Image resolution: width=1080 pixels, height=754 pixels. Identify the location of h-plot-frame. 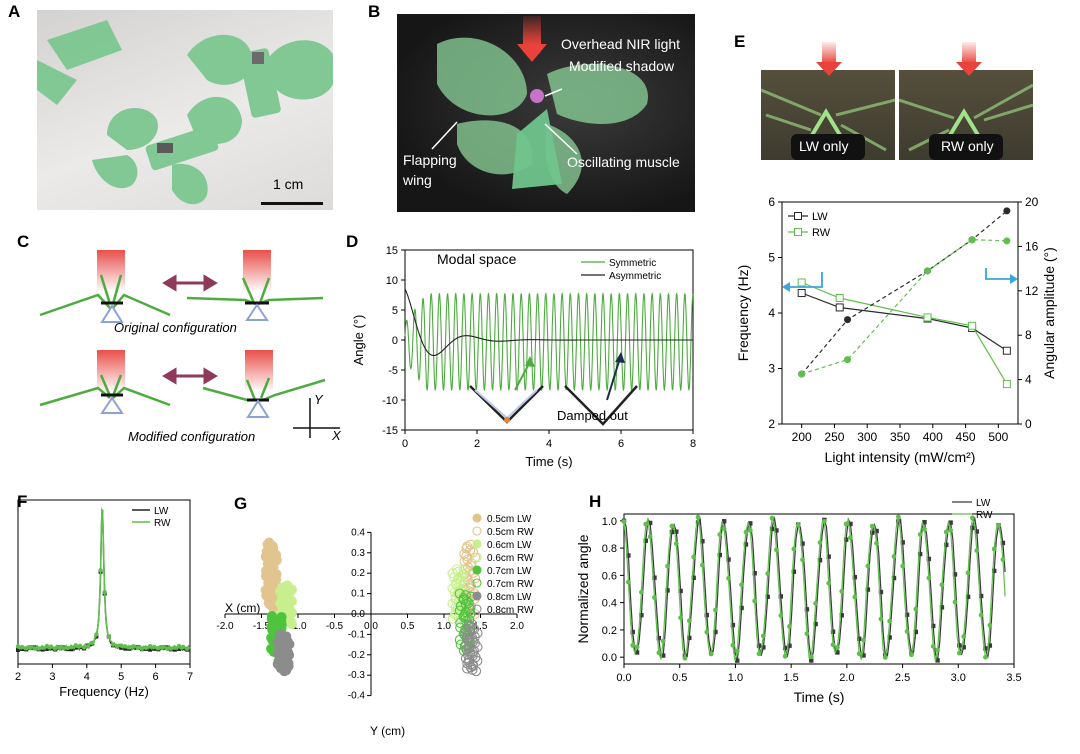
(819, 589).